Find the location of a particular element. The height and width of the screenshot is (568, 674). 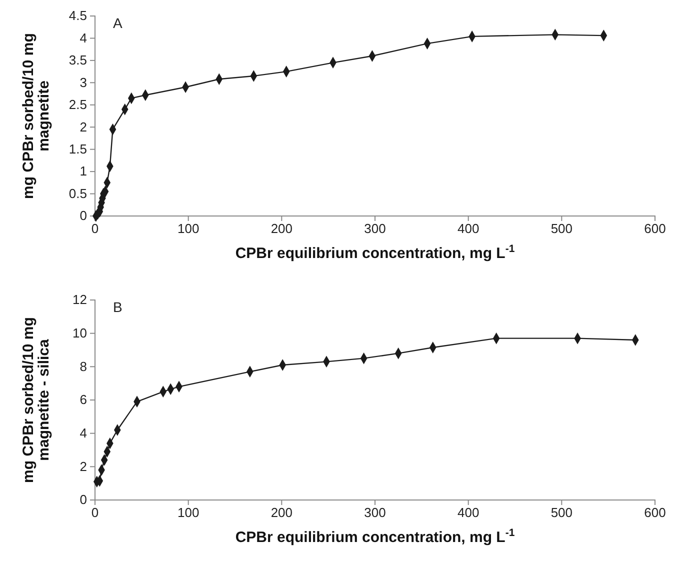

y-tick-label: 1.5 is located at coordinates (77, 148).